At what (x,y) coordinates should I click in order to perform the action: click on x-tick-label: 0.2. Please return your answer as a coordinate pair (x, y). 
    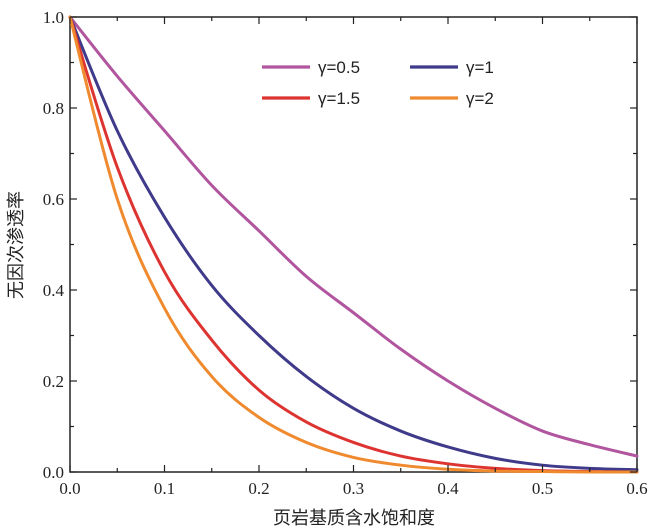
    Looking at the image, I should click on (258, 488).